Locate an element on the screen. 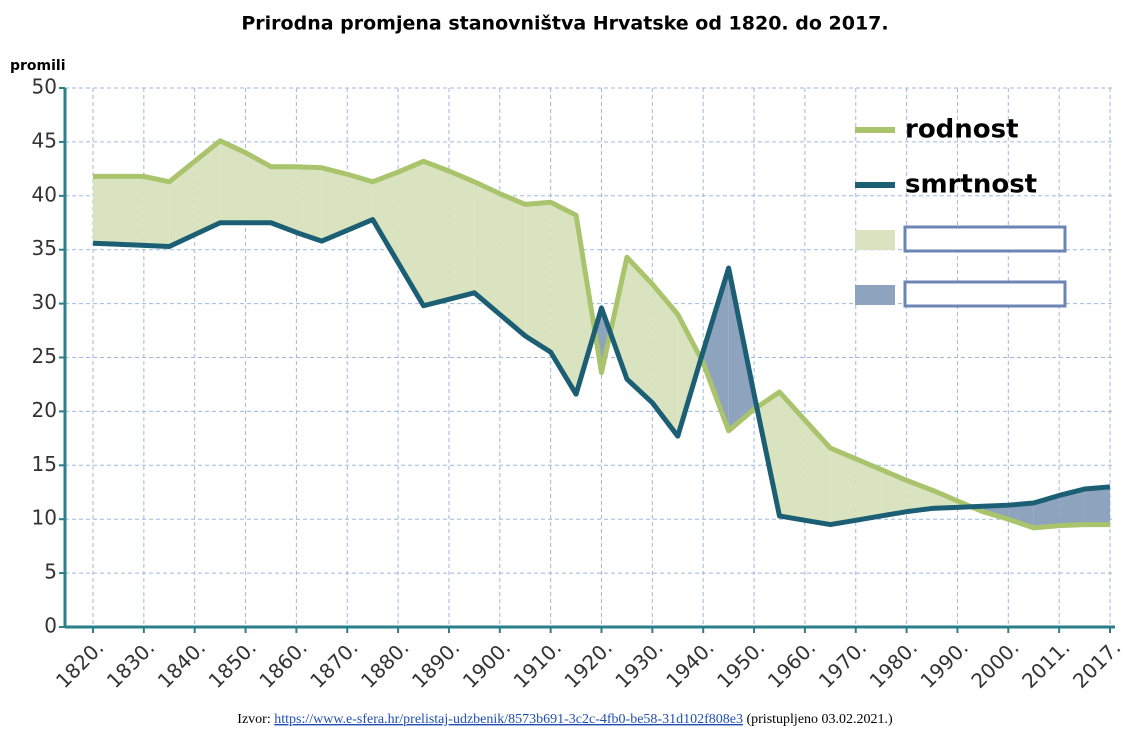  x-tick-label: 1850. is located at coordinates (232, 663).